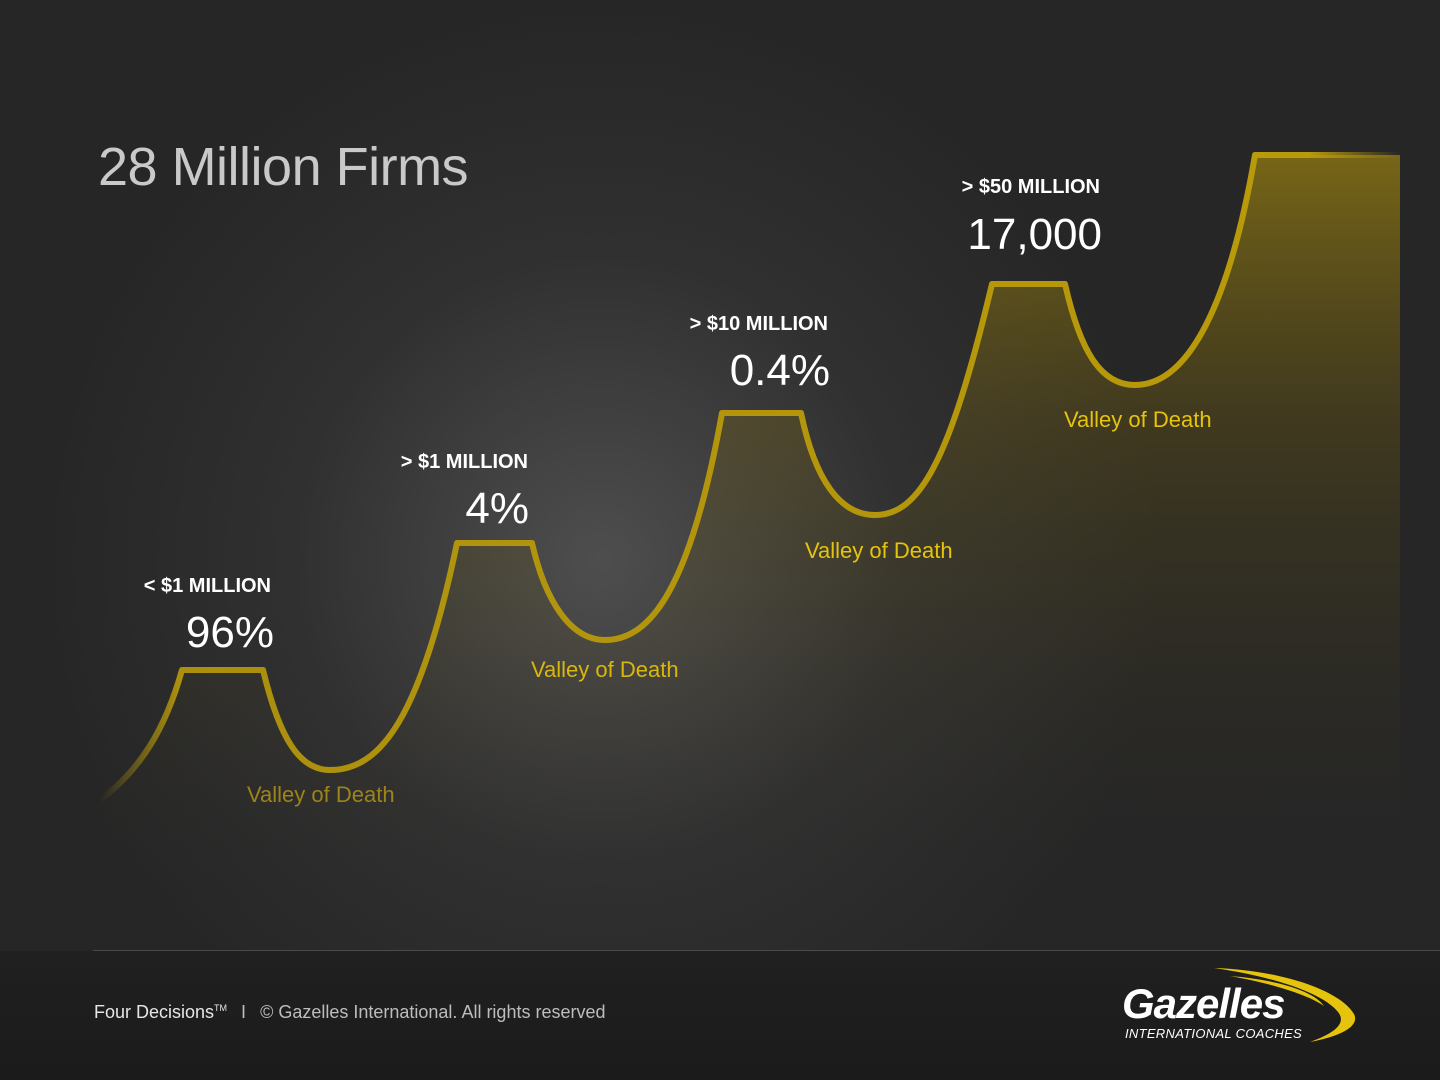  I want to click on tier-3-value: 0.4%, so click(779, 370).